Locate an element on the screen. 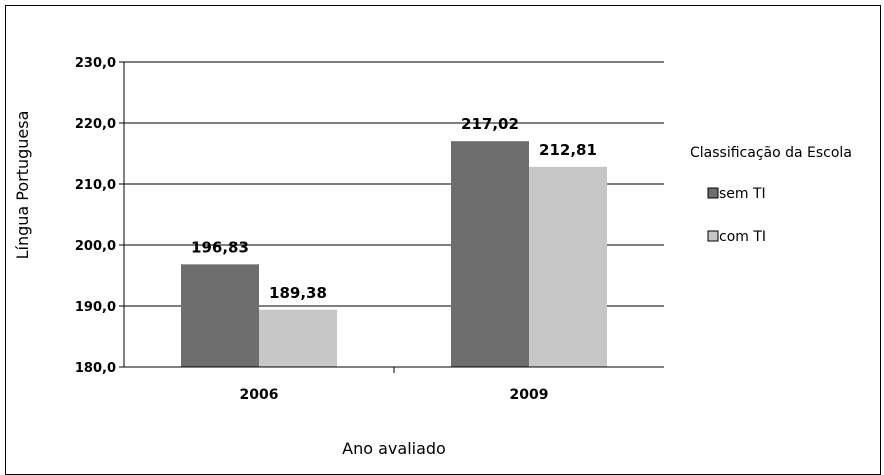  x-tick-labels: 2006 2009 is located at coordinates (394, 395).